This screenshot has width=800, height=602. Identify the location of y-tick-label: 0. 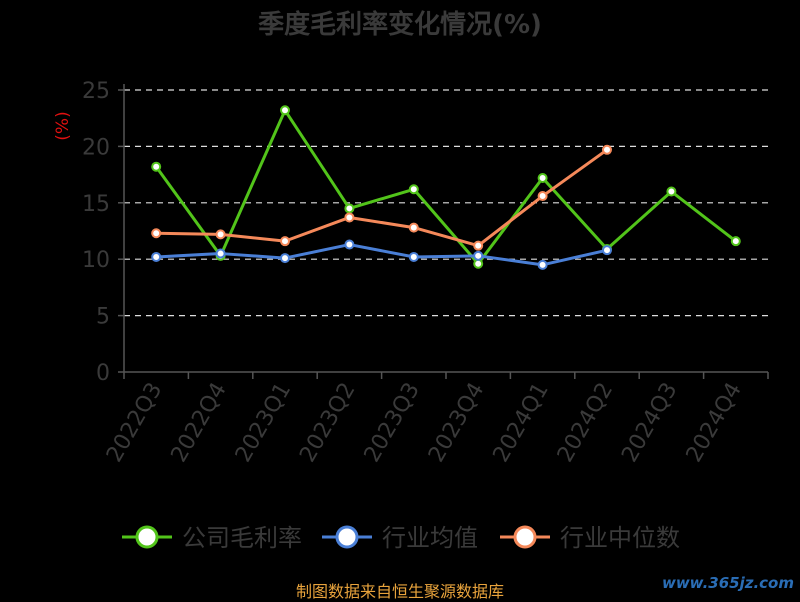
(103, 373).